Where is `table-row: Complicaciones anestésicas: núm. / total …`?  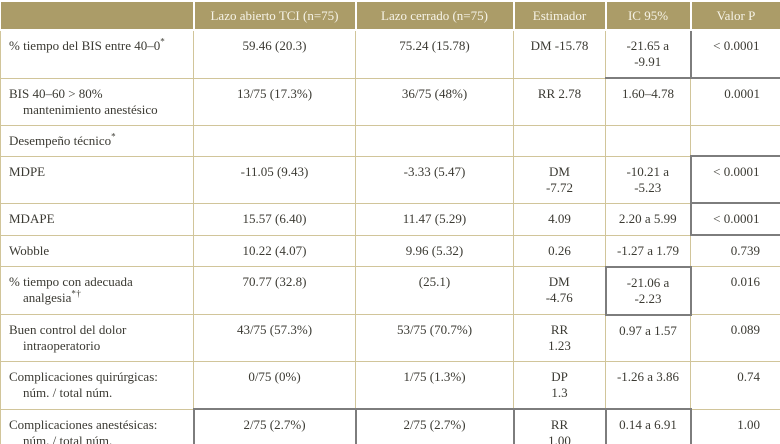
table-row: Complicaciones anestésicas: núm. / total … is located at coordinates (390, 426).